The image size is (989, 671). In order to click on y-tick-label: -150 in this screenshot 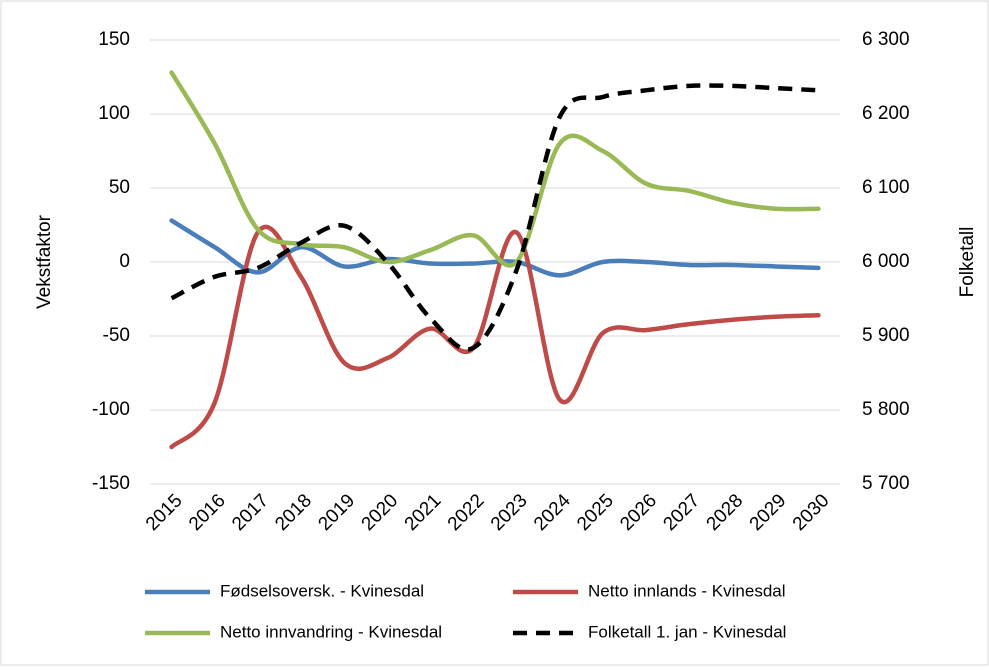, I will do `click(111, 483)`.